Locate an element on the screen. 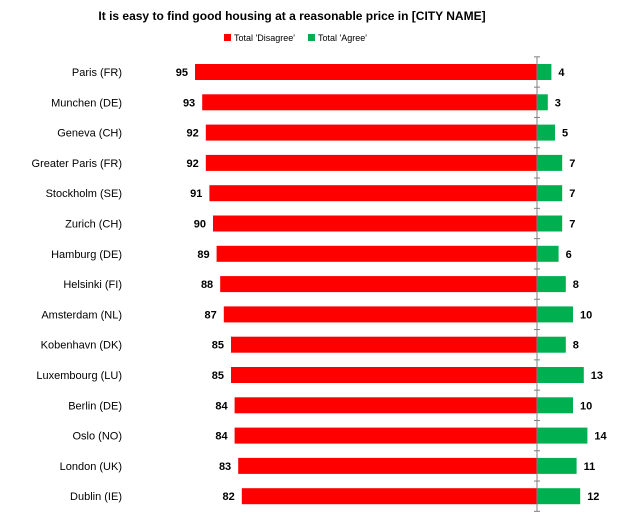  legend-swatch-agree is located at coordinates (311, 37).